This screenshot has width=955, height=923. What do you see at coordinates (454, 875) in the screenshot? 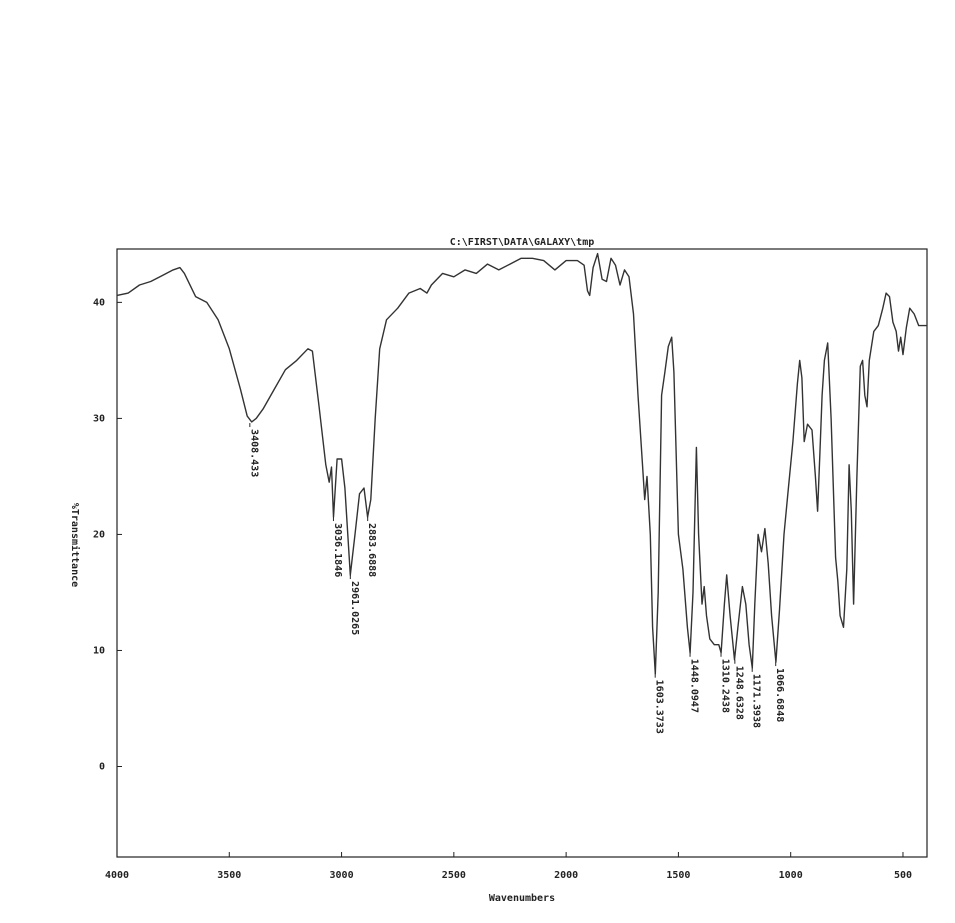
I see `x-tick-label: 2500` at bounding box center [454, 875].